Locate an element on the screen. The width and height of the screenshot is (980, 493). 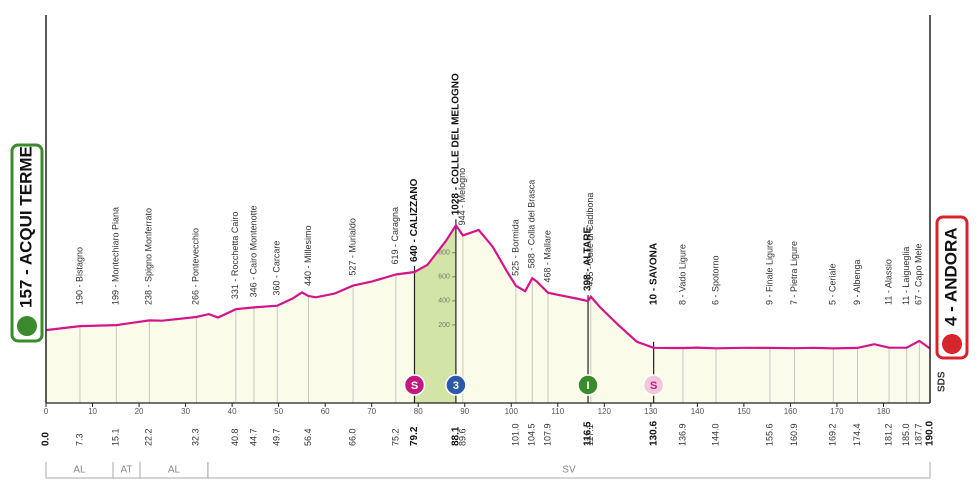
x-tick-label: 50 is located at coordinates (278, 411).